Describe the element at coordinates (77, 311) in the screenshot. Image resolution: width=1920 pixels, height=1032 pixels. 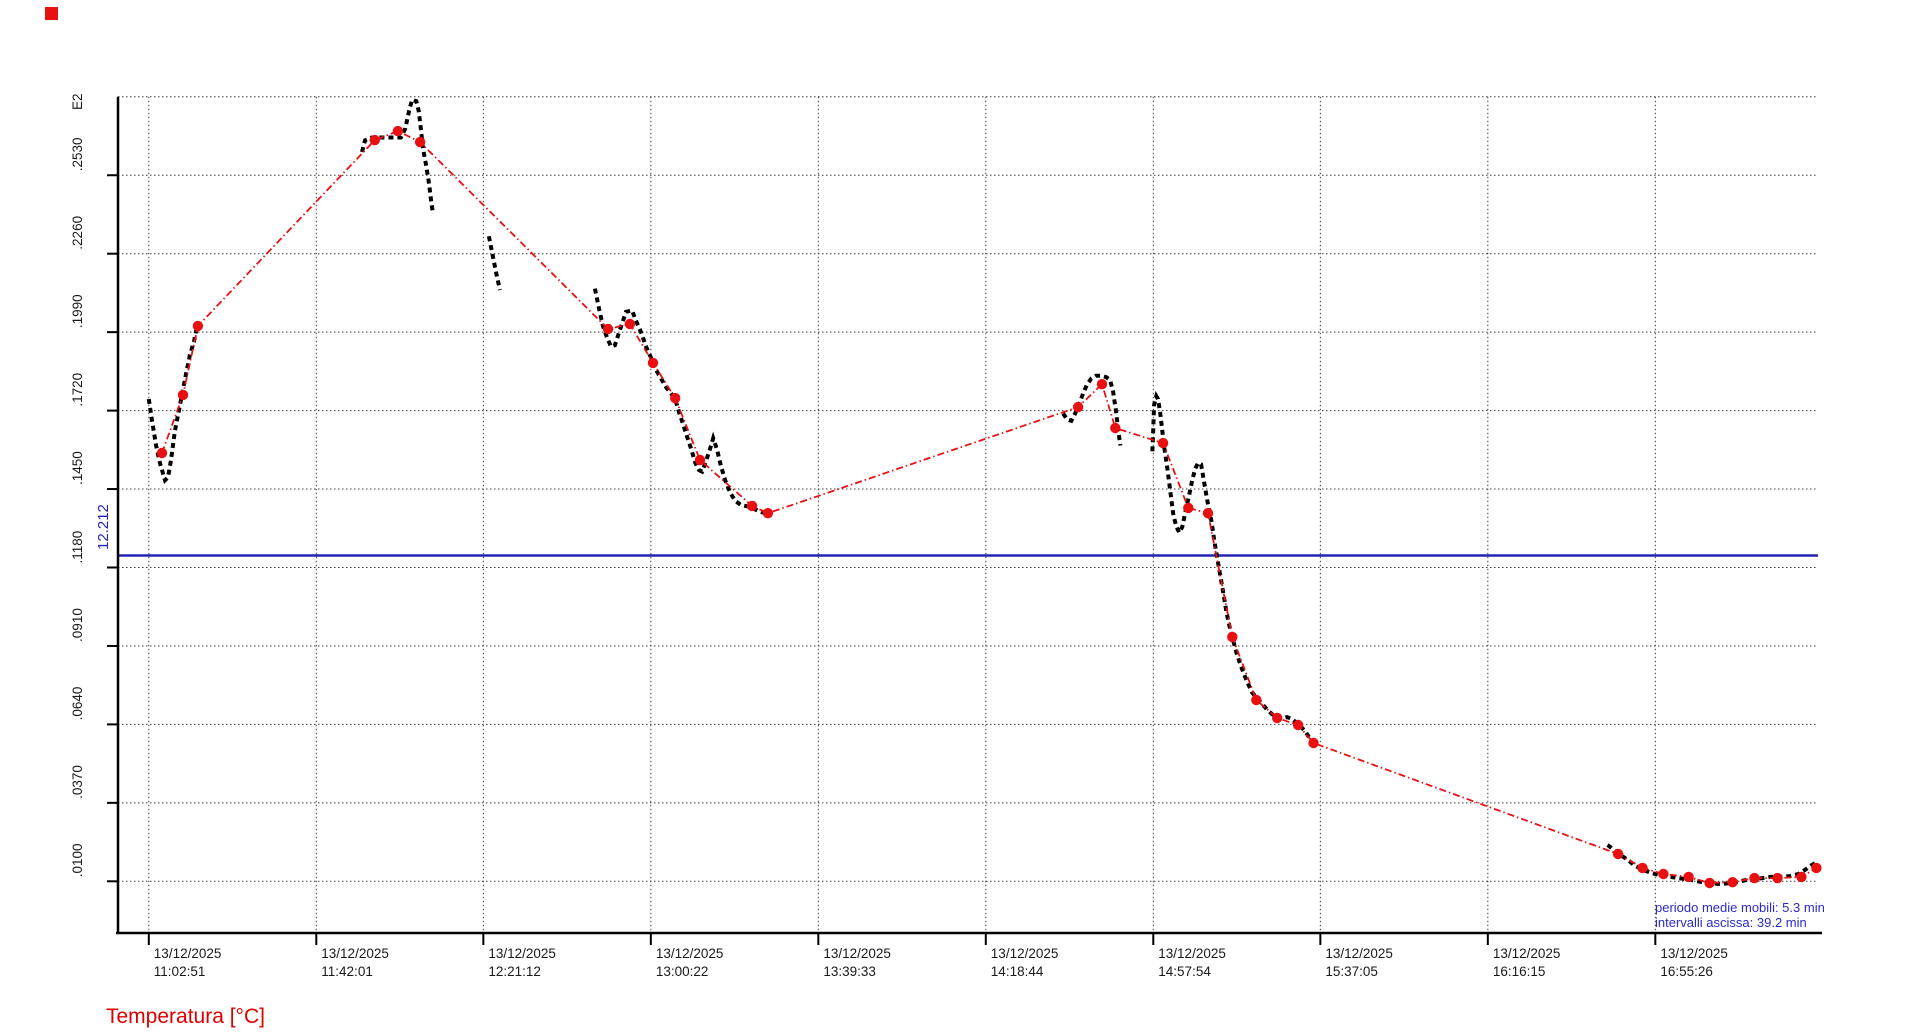
I see `y-tick-label: .1990` at that location.